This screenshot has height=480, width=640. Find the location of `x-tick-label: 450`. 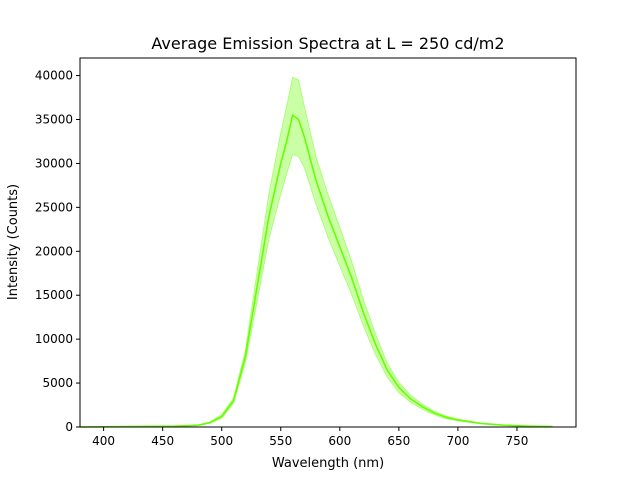

x-tick-label: 450 is located at coordinates (162, 441).